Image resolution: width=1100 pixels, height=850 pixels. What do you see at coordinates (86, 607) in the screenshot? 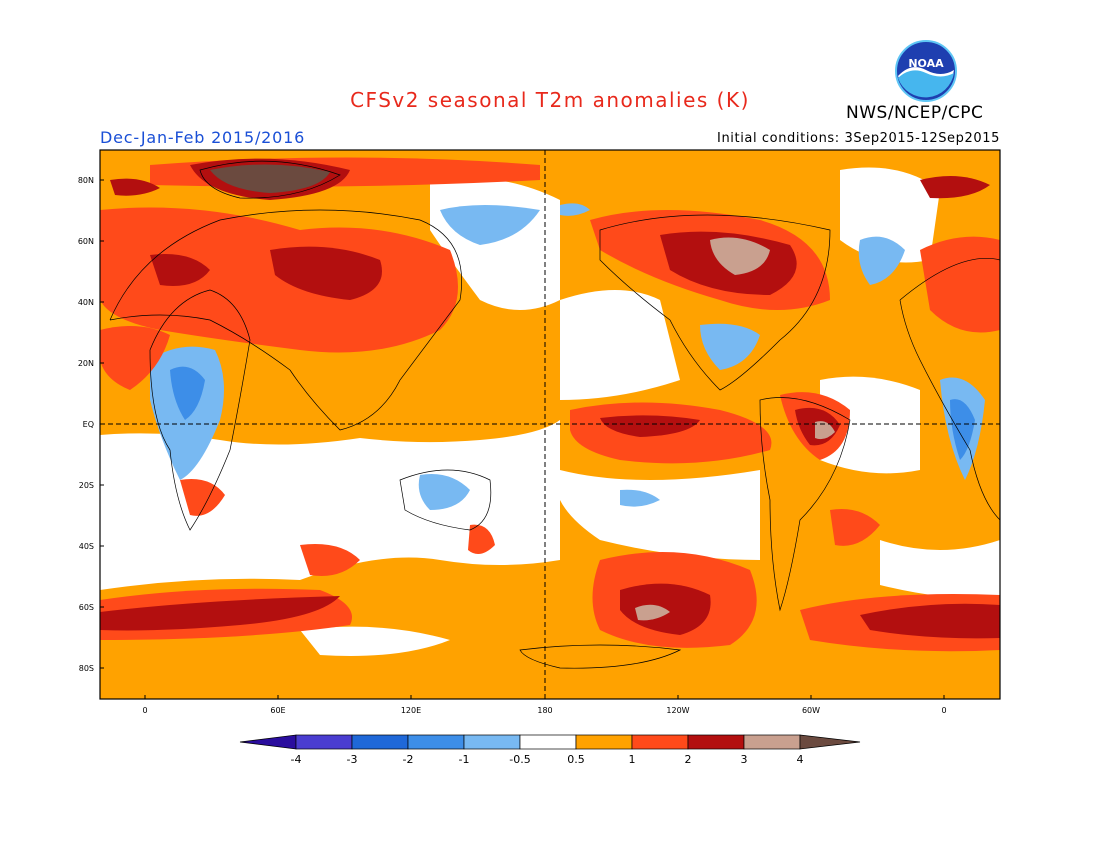
I see `lat-tick-label: 60S` at bounding box center [86, 607].